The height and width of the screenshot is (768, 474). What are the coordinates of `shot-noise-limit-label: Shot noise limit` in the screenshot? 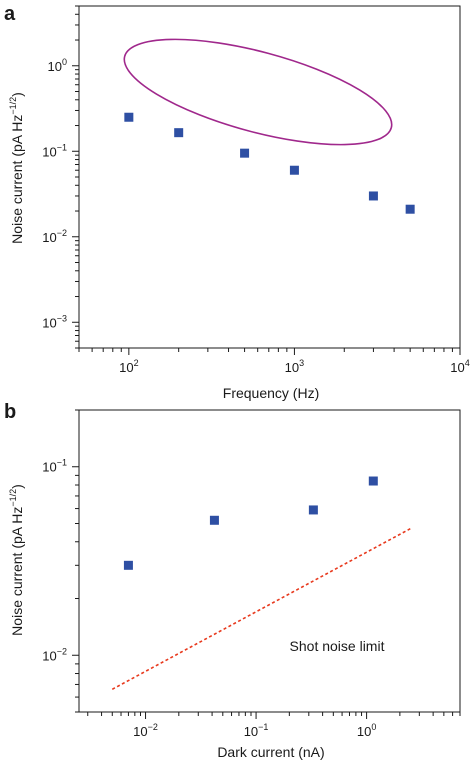 It's located at (337, 646).